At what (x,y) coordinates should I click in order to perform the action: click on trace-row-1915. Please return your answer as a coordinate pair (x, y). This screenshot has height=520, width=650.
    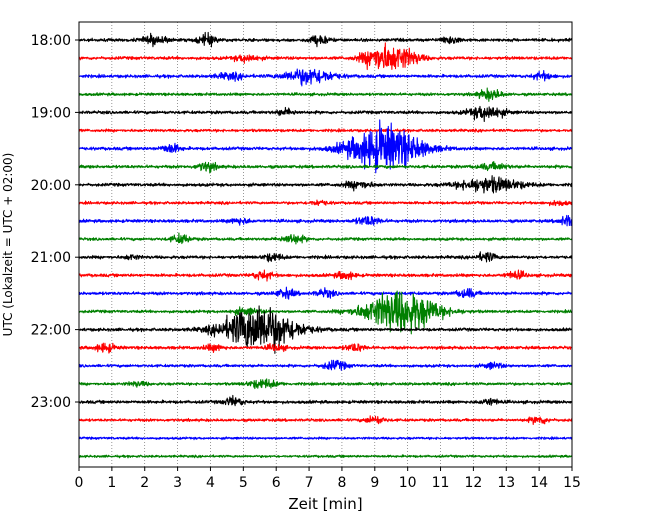
    Looking at the image, I should click on (325, 130).